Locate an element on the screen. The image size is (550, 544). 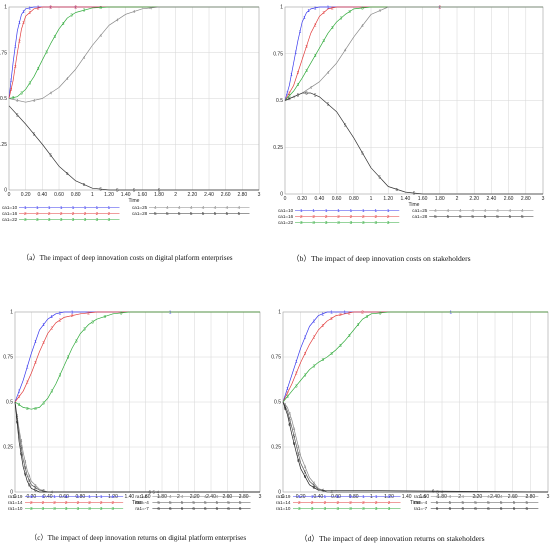
x-tick-label: 1.20 is located at coordinates (113, 497).